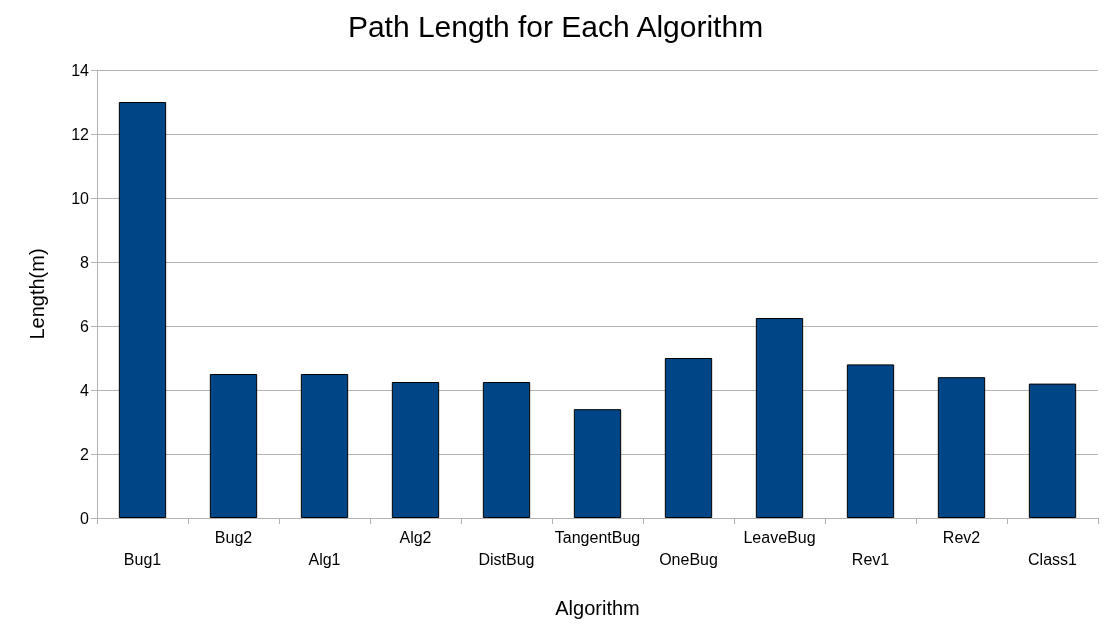 This screenshot has height=636, width=1111. I want to click on x-tick-label: Bug1, so click(142, 559).